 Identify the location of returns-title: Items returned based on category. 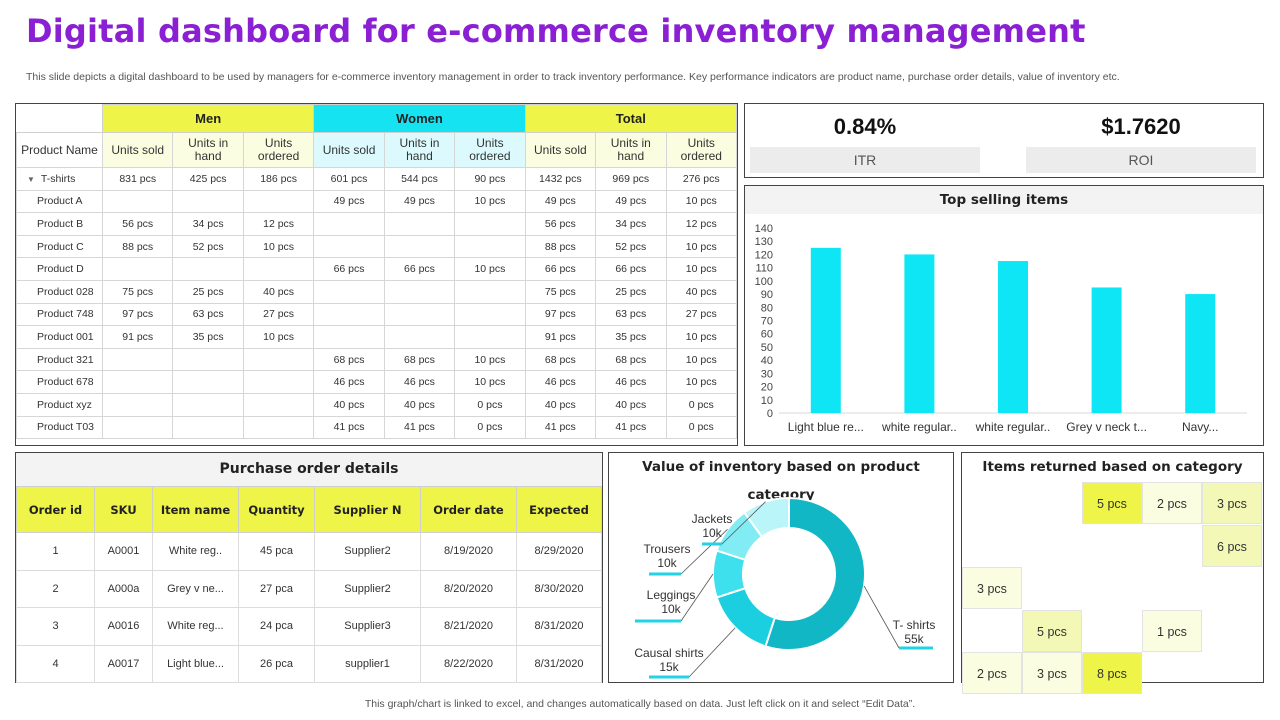
(1112, 467).